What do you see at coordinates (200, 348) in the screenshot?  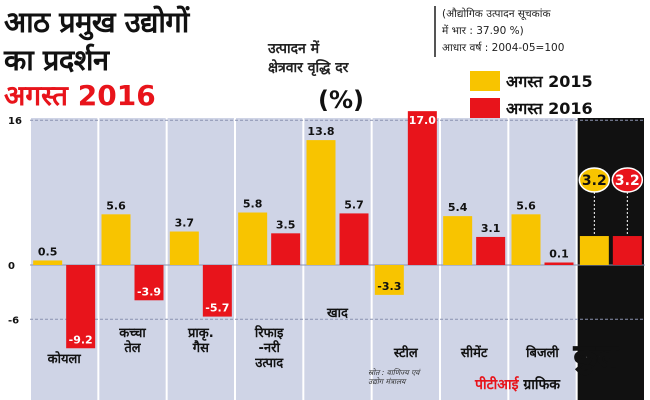 I see `category-label-line: गैस` at bounding box center [200, 348].